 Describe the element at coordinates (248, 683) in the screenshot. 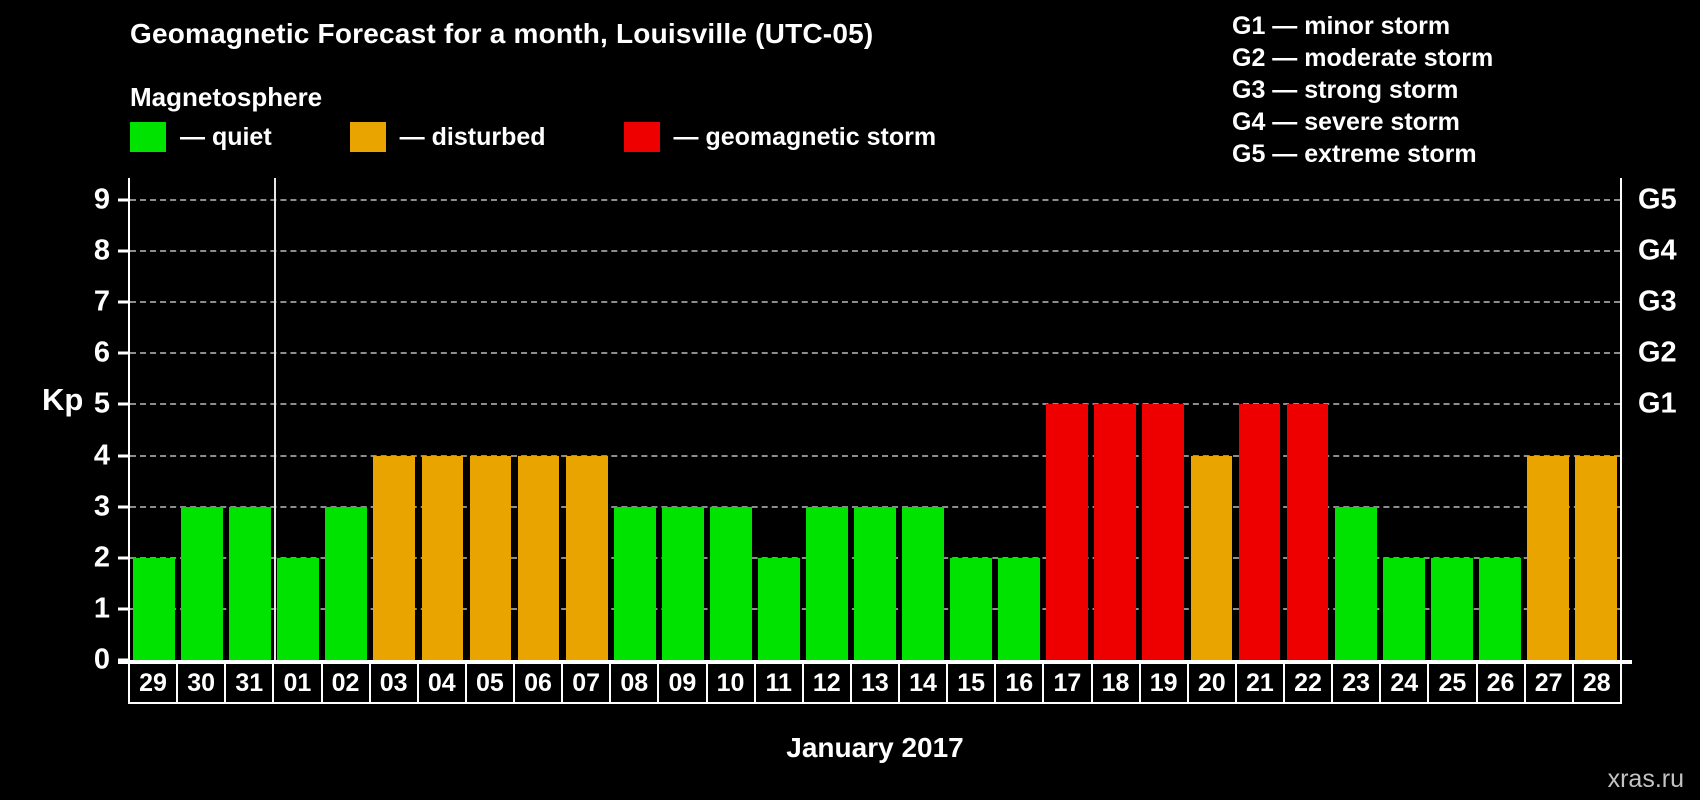

I see `day-label-31: 31` at that location.